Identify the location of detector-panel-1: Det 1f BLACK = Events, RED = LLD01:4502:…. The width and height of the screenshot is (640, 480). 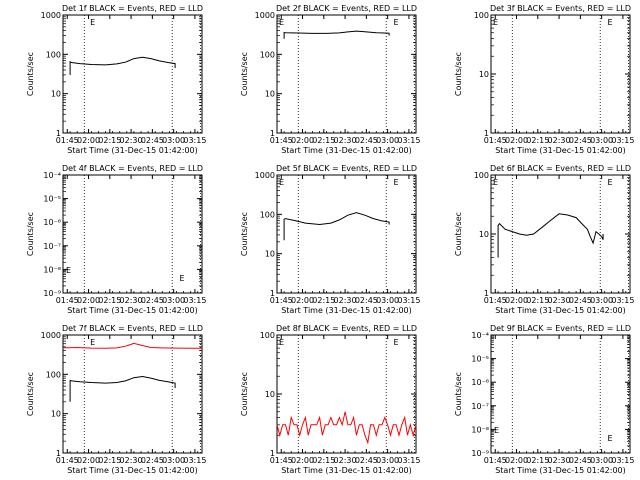
(116, 79).